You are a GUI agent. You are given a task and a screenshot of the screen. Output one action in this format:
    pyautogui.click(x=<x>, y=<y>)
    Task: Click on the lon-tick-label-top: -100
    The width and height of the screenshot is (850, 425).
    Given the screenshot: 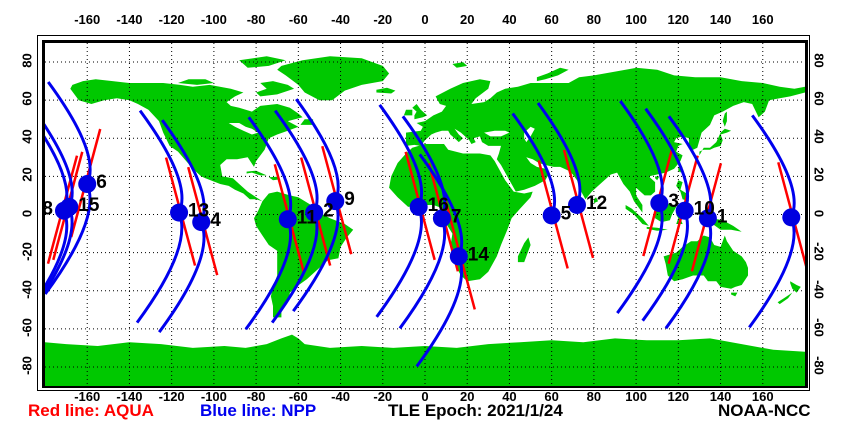 What is the action you would take?
    pyautogui.click(x=213, y=19)
    